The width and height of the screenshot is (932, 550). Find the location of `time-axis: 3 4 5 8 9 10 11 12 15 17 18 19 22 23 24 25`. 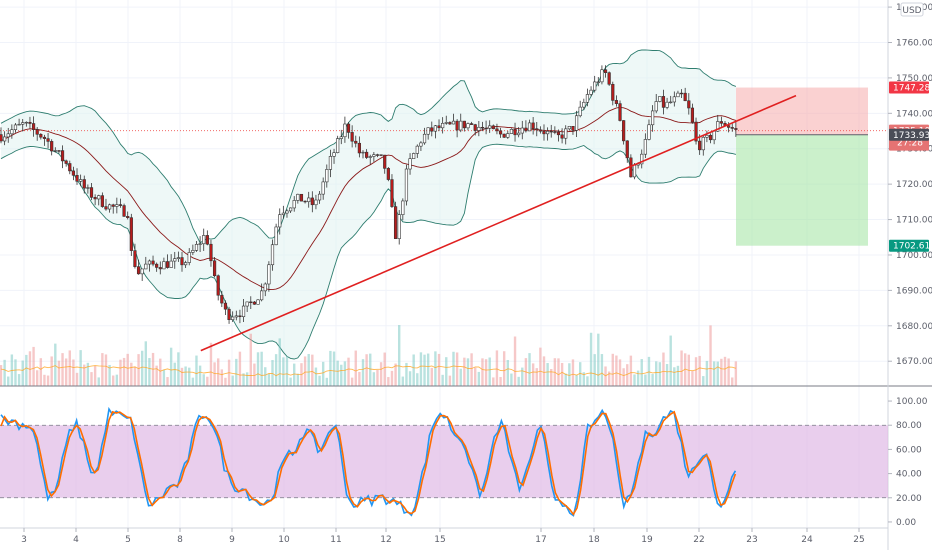

time-axis: 3 4 5 8 9 10 11 12 15 17 18 19 22 23 24 25 is located at coordinates (443, 536).